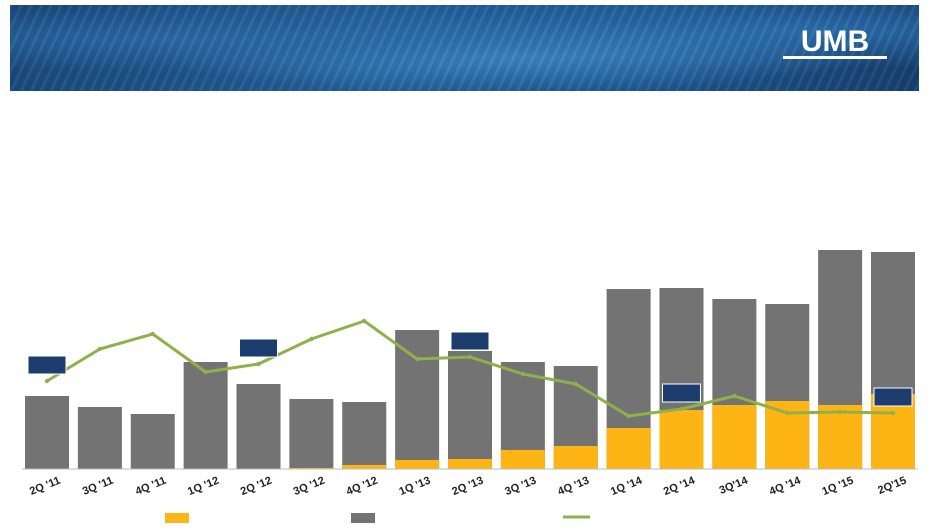 This screenshot has height=531, width=932. I want to click on x-tick-label-6: 4Q '12, so click(362, 486).